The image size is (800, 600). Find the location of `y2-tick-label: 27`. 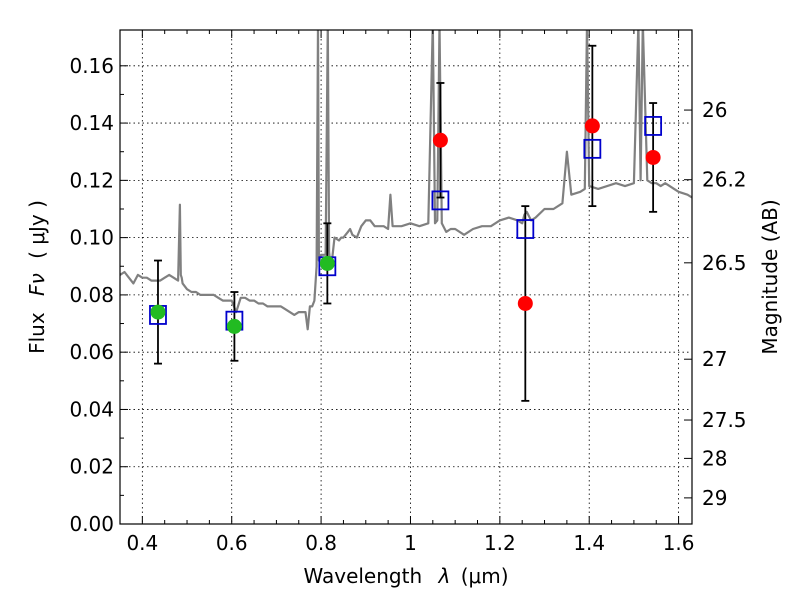

y2-tick-label: 27 is located at coordinates (714, 359).